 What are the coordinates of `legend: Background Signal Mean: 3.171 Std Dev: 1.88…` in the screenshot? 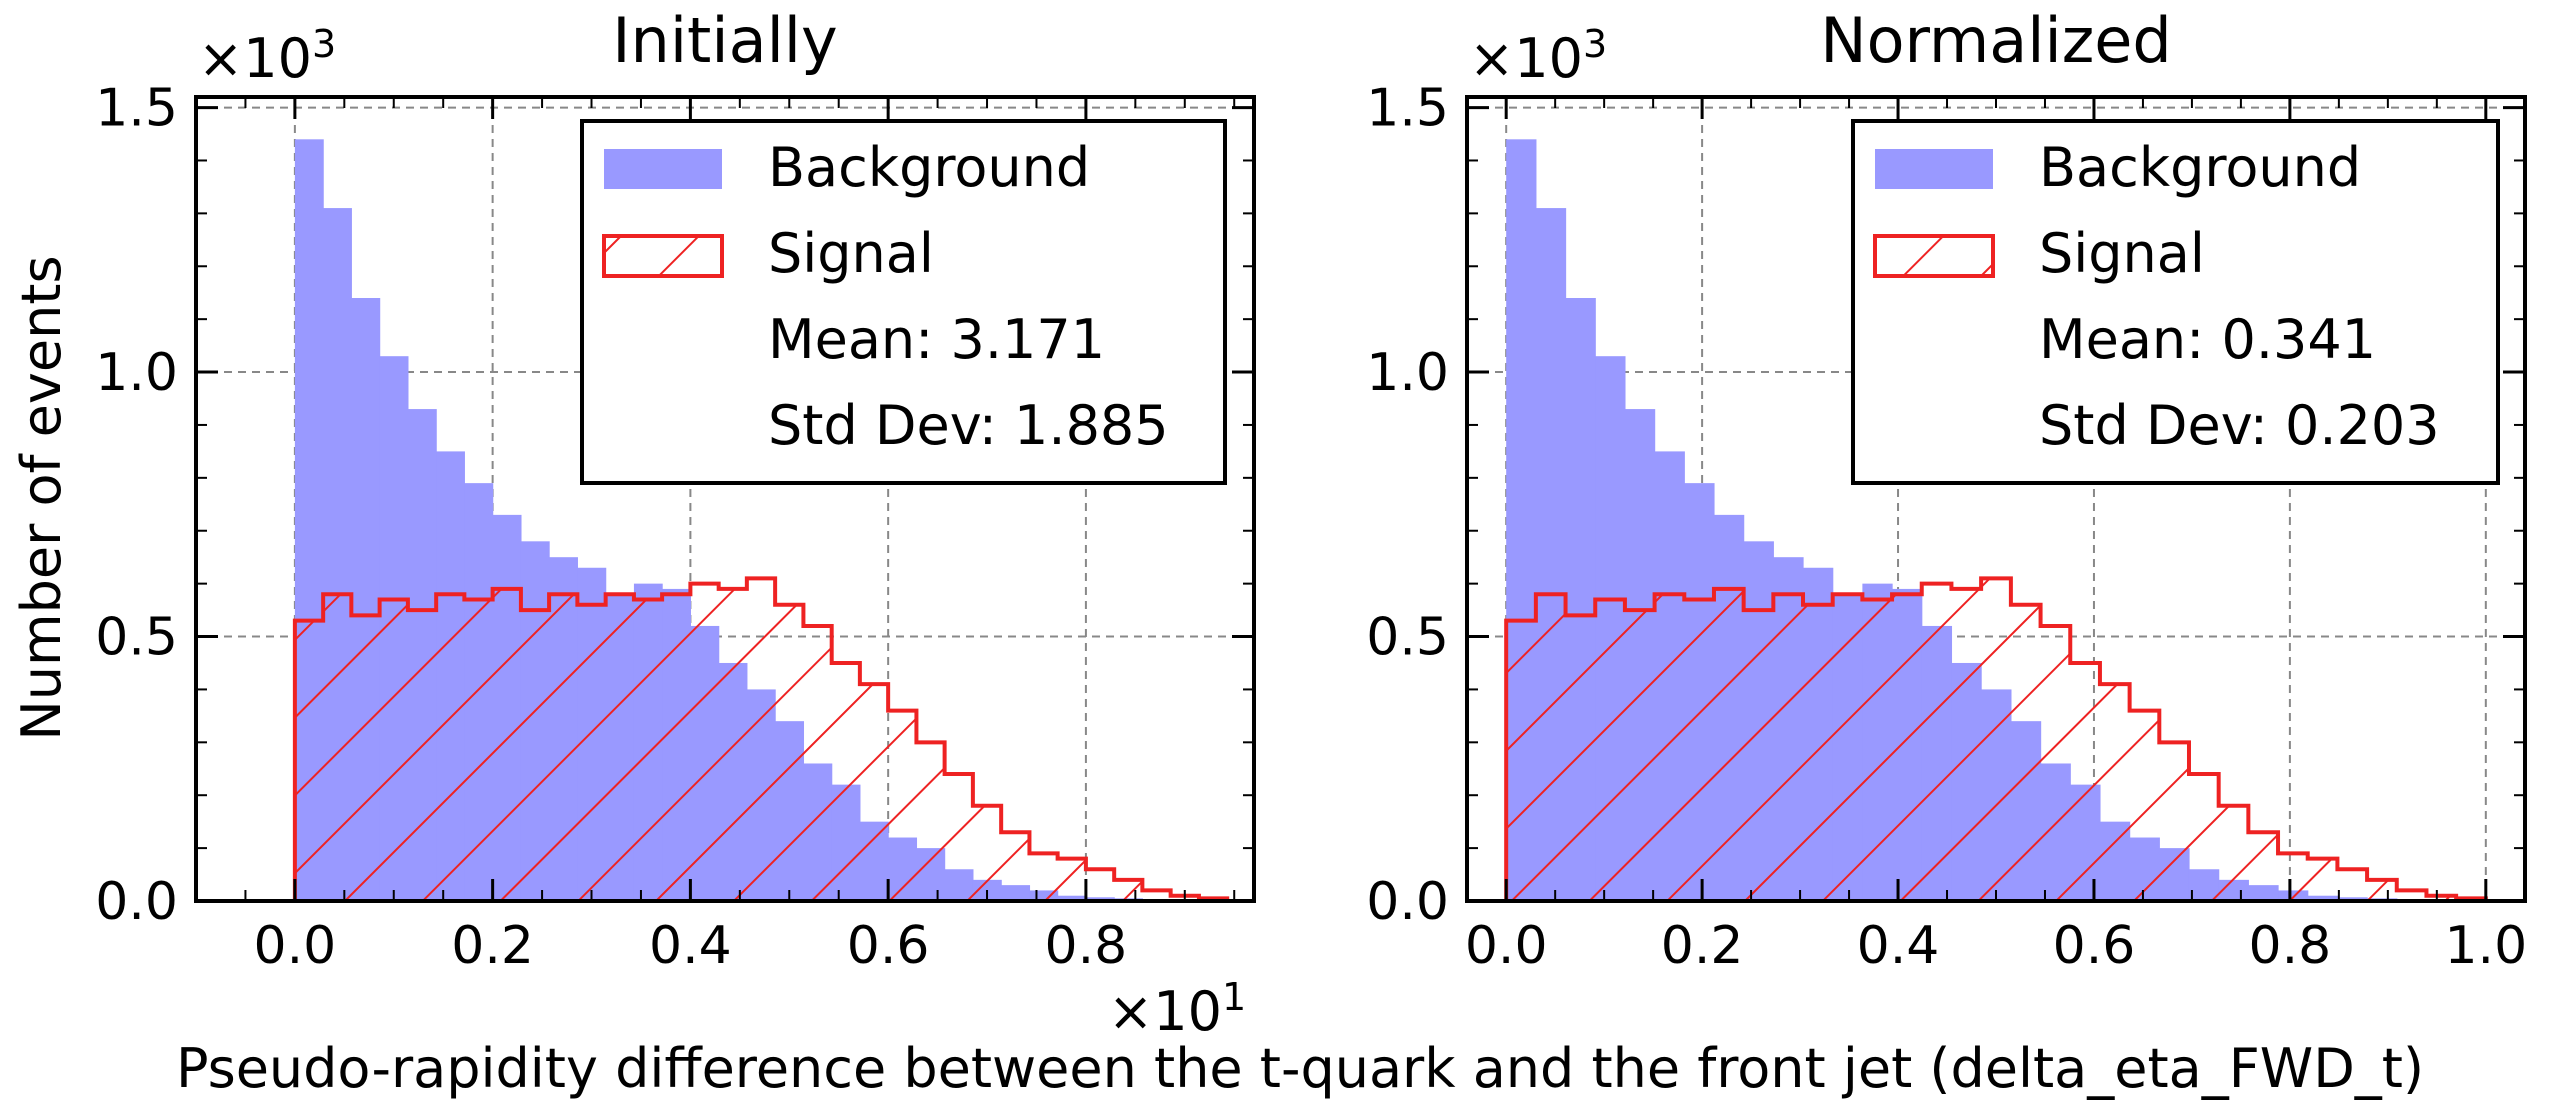 It's located at (903, 302).